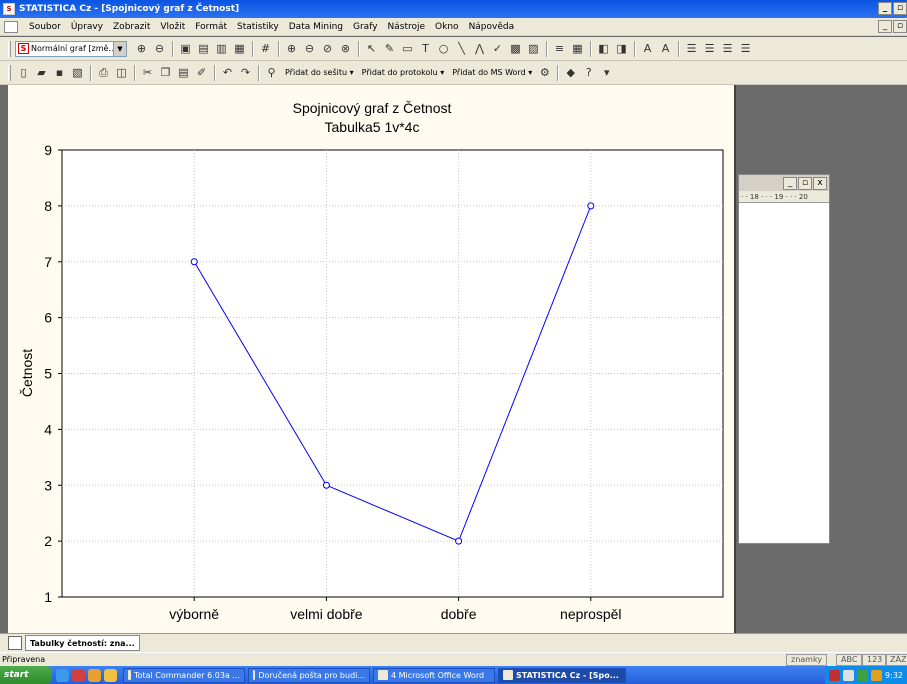 The image size is (907, 684). Describe the element at coordinates (709, 48) in the screenshot. I see `outdent-icon: ☰` at that location.